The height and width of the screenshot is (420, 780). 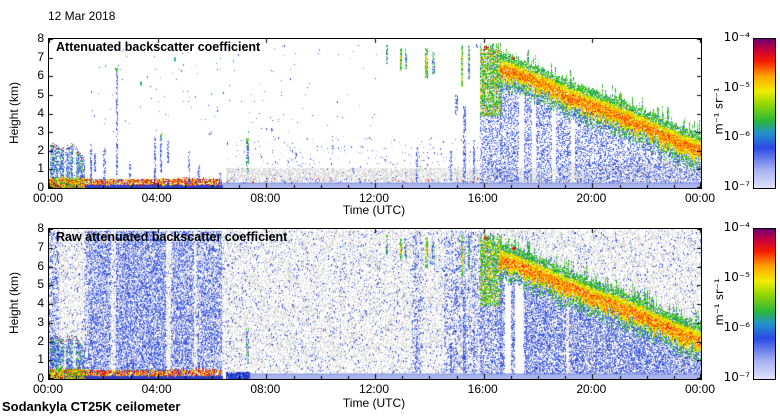 What do you see at coordinates (14, 113) in the screenshot?
I see `y-axis-title-top: Height (km)` at bounding box center [14, 113].